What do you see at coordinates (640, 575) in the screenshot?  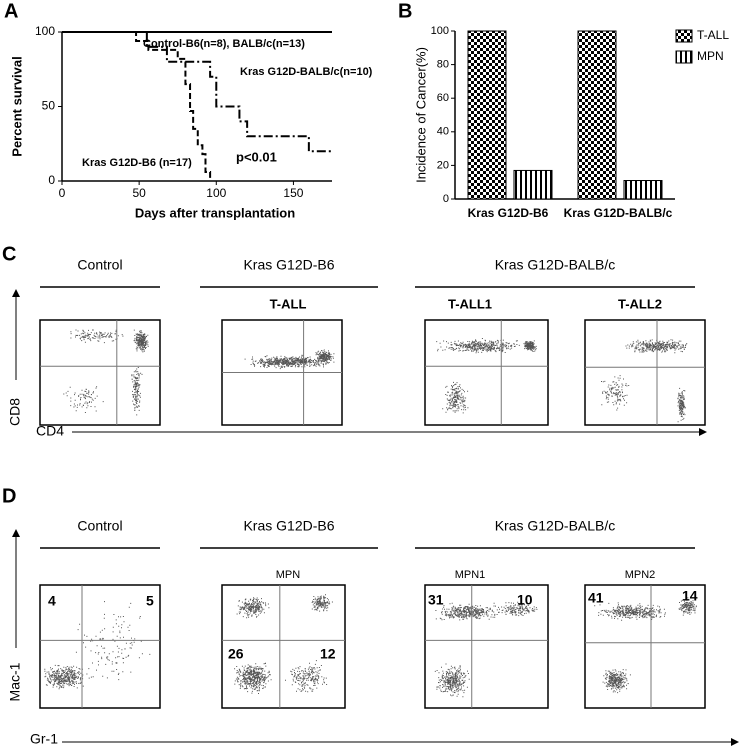 I see `plot-label: MPN2` at bounding box center [640, 575].